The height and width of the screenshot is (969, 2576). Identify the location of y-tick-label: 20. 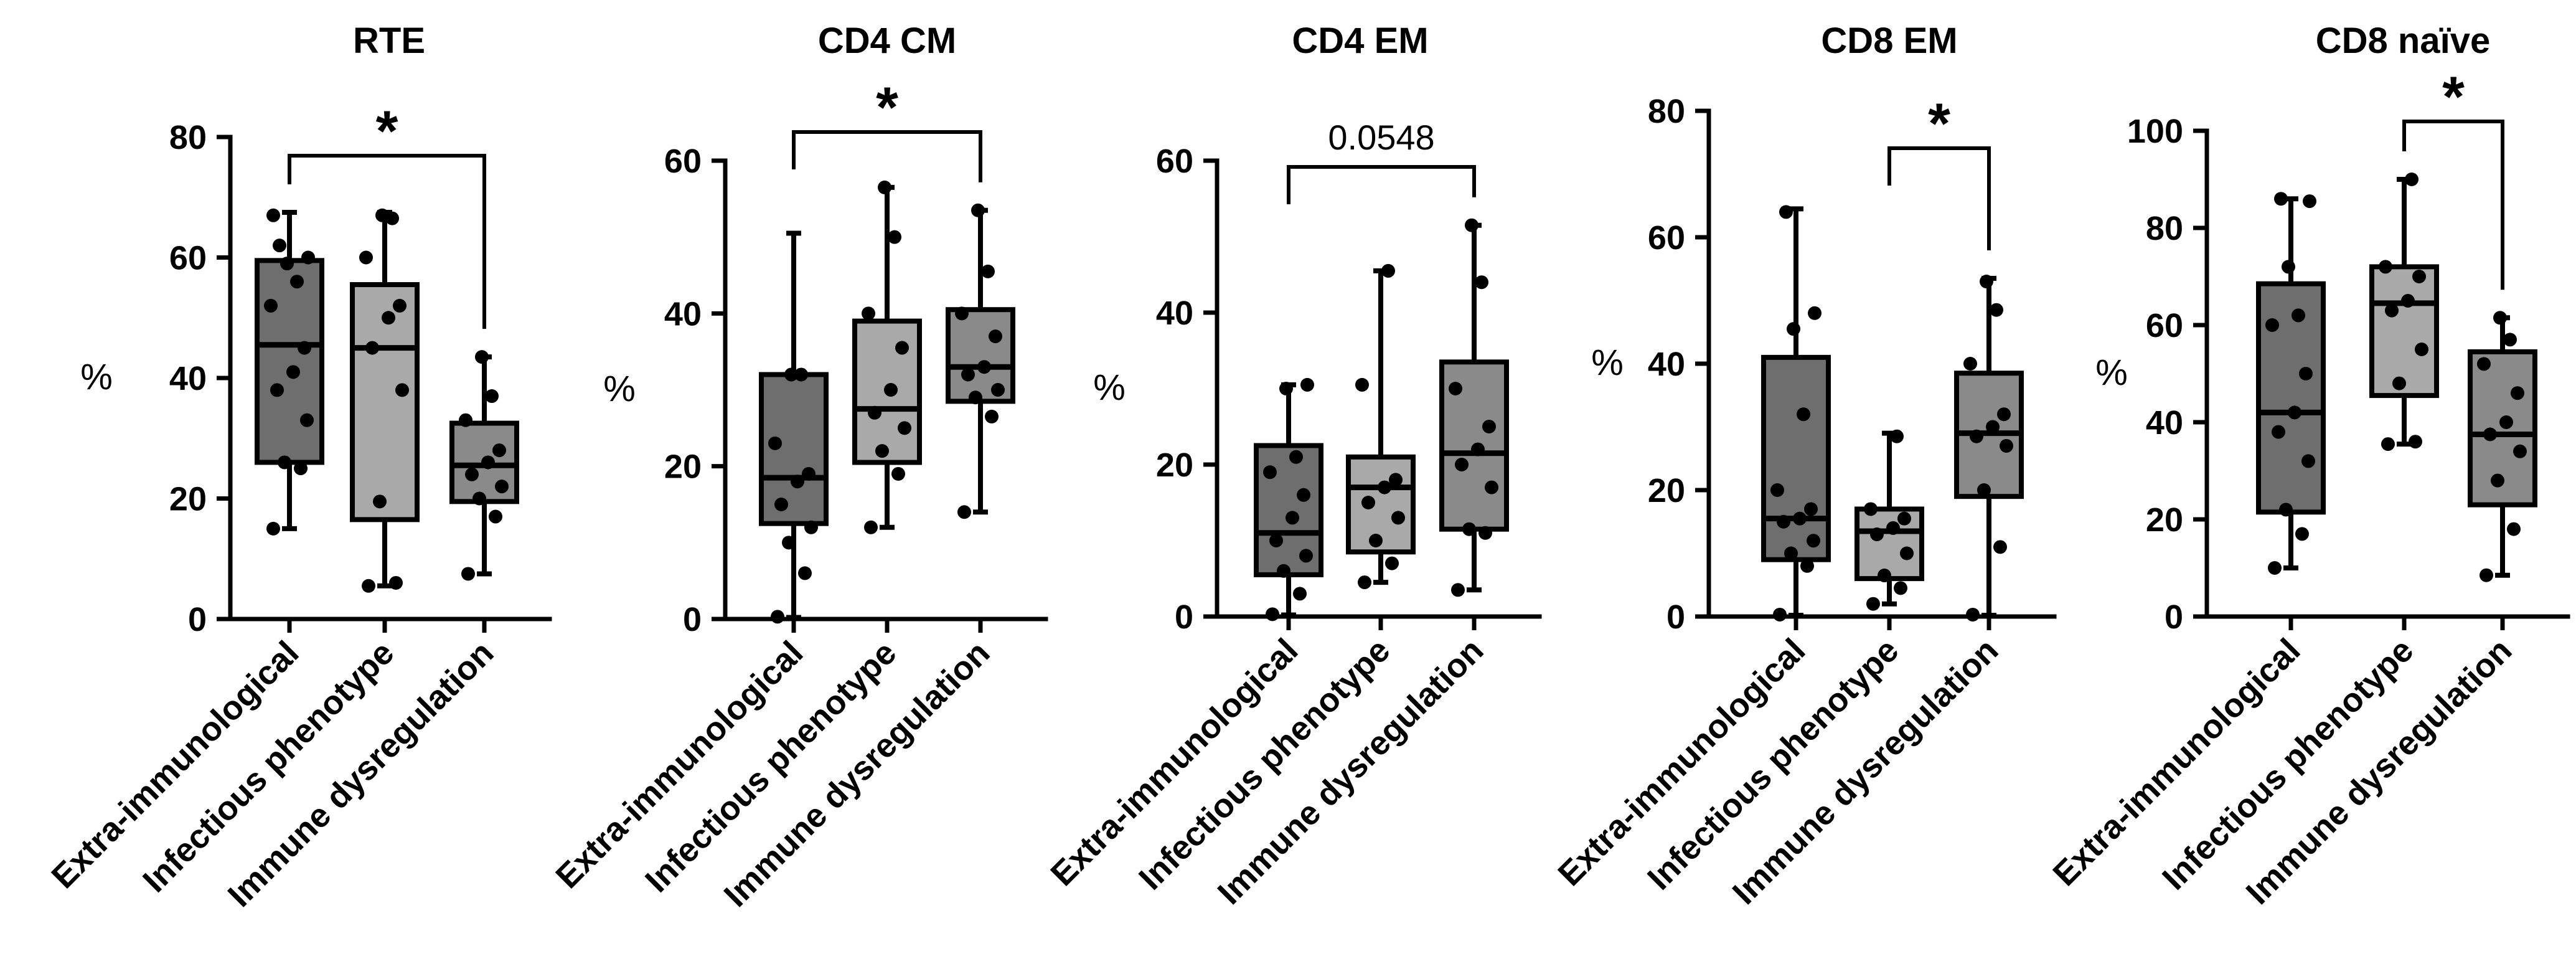
(1174, 465).